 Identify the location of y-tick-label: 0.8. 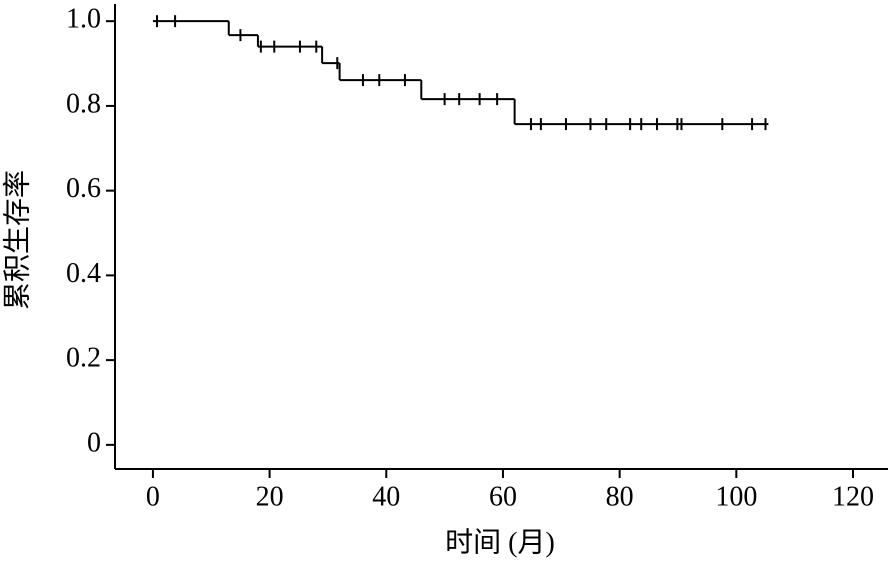
(83, 103).